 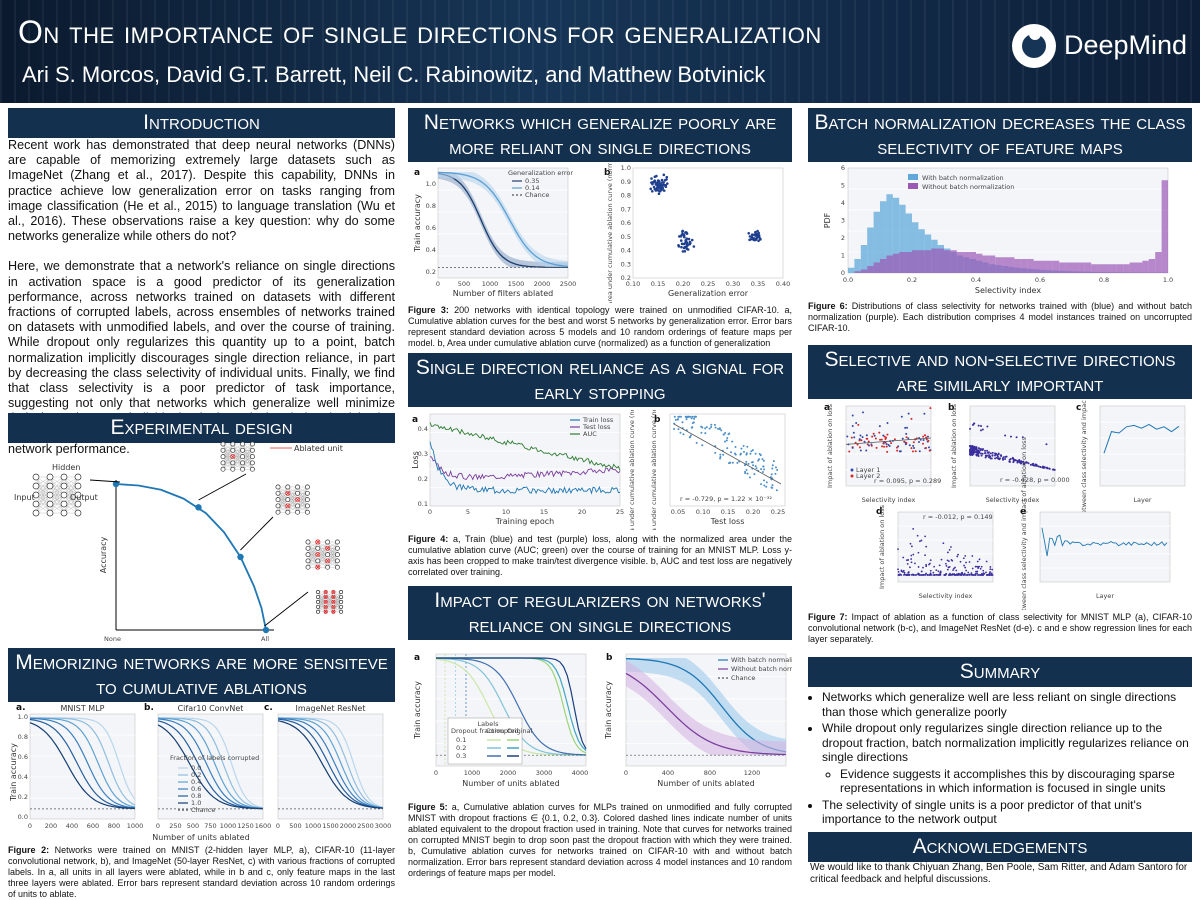 What do you see at coordinates (678, 512) in the screenshot?
I see `fig4-b-x-tick-label: 0.05` at bounding box center [678, 512].